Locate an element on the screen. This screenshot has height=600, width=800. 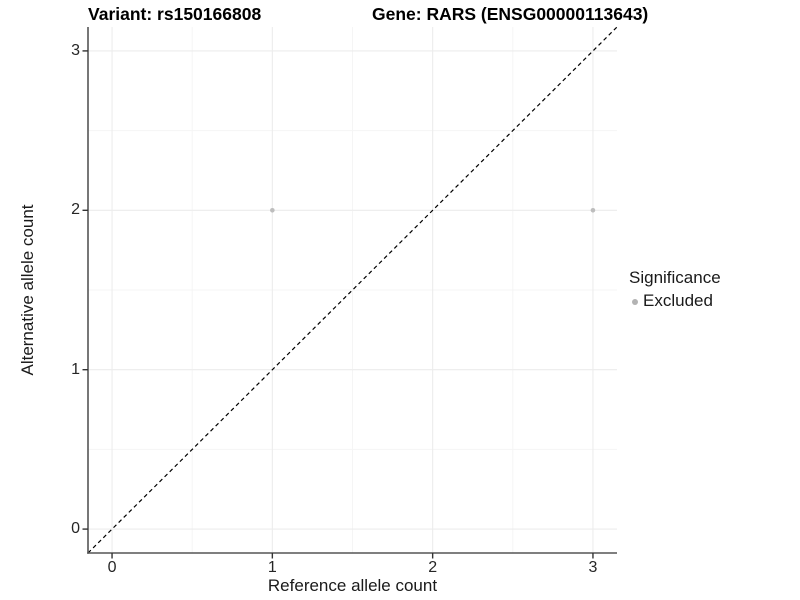
x-axis-title: Reference allele count is located at coordinates (352, 585).